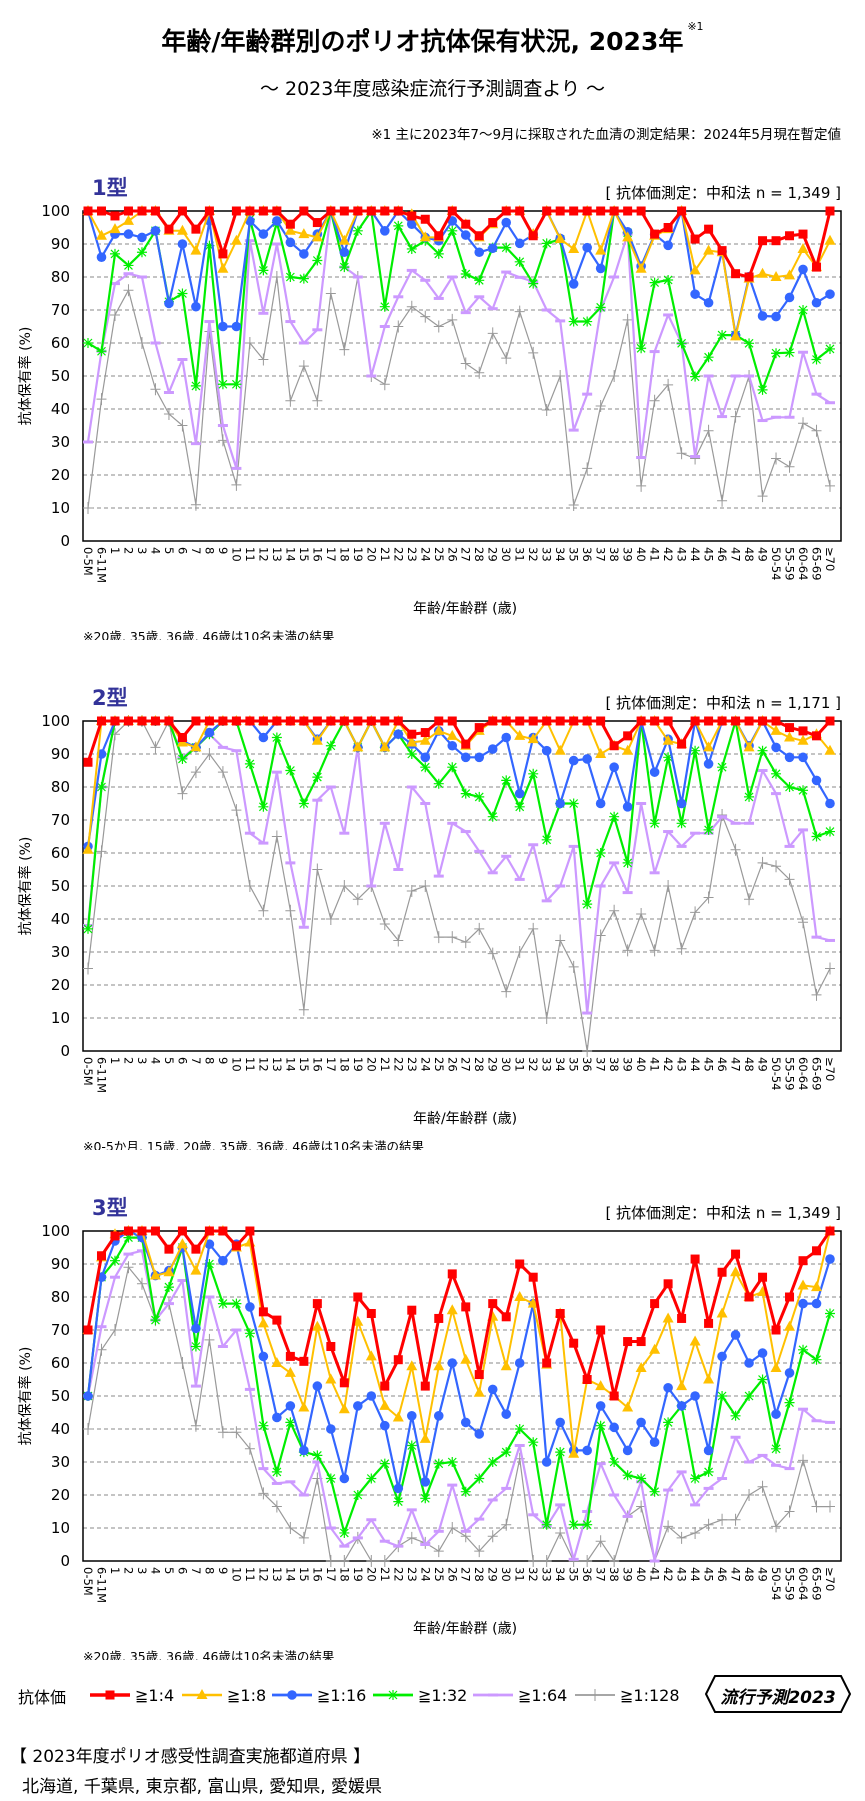 The width and height of the screenshot is (865, 1801). What do you see at coordinates (60, 1264) in the screenshot?
I see `y-tick-label: 90` at bounding box center [60, 1264].